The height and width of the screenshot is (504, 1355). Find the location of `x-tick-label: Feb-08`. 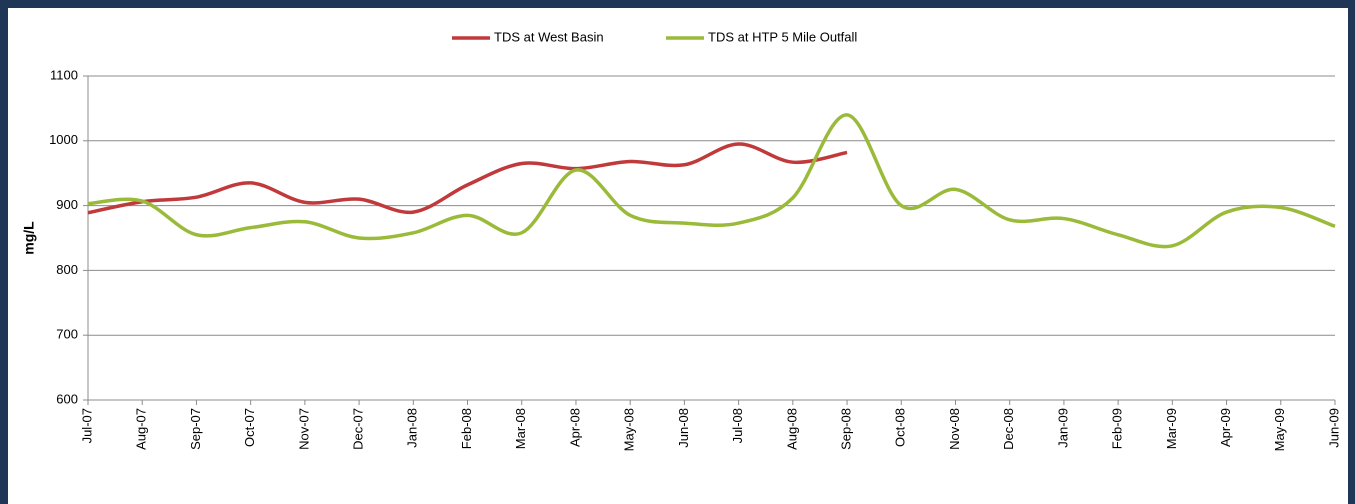

x-tick-label: Feb-08 is located at coordinates (466, 428).